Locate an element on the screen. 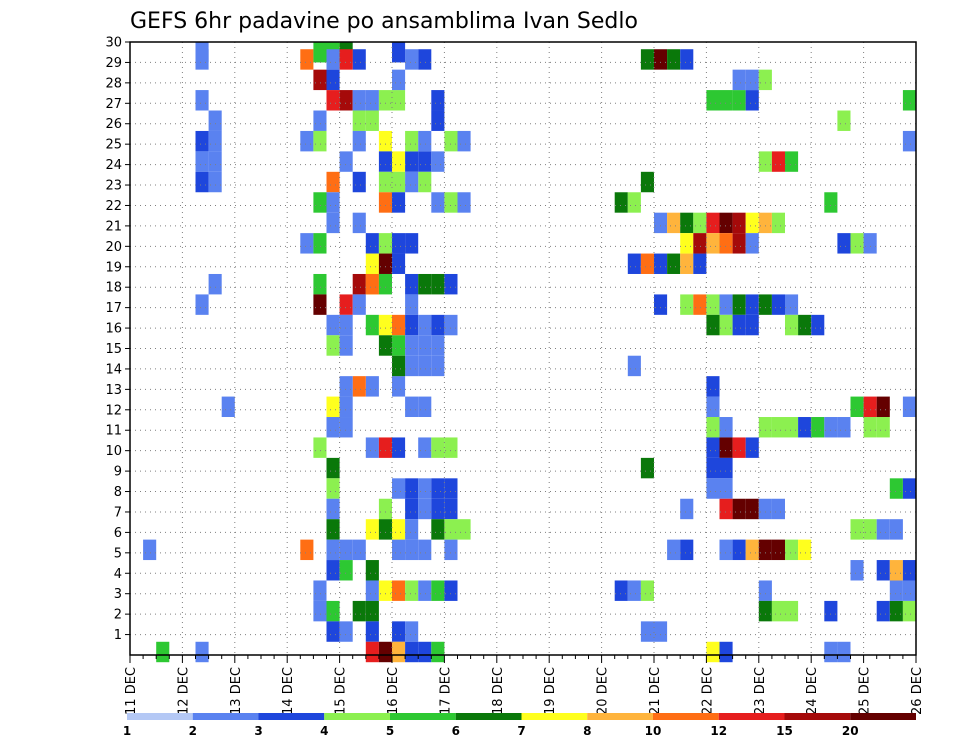 The width and height of the screenshot is (960, 742). legend-level-label: 4 is located at coordinates (324, 731).